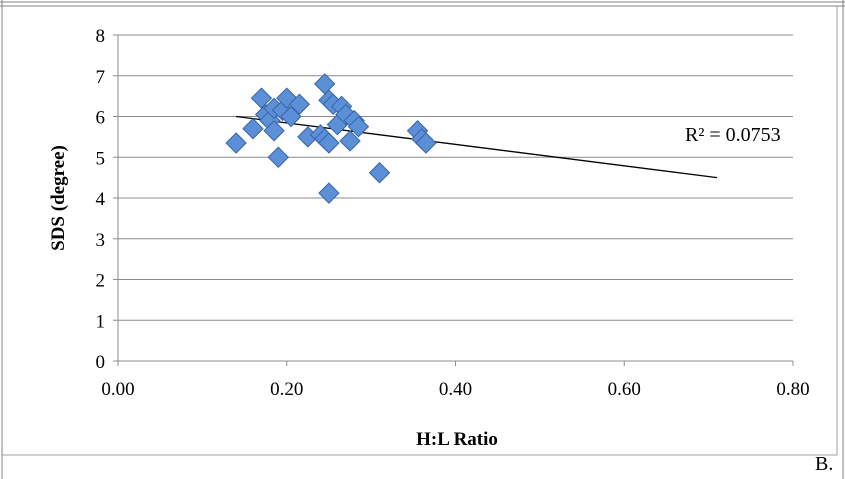  Describe the element at coordinates (733, 135) in the screenshot. I see `r-squared-annotation: R² = 0.0753` at that location.